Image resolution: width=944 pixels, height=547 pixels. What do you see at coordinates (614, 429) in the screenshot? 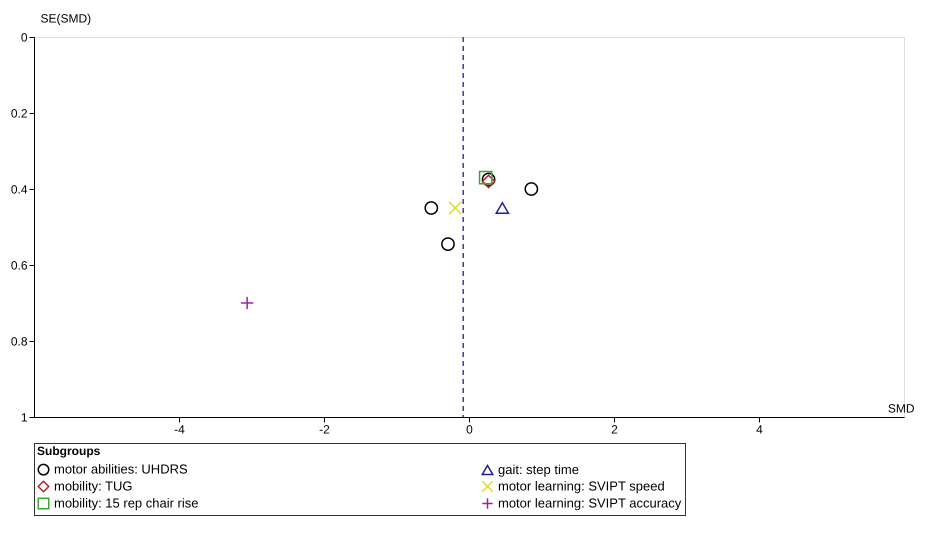
I see `x-tick-label: 2` at bounding box center [614, 429].